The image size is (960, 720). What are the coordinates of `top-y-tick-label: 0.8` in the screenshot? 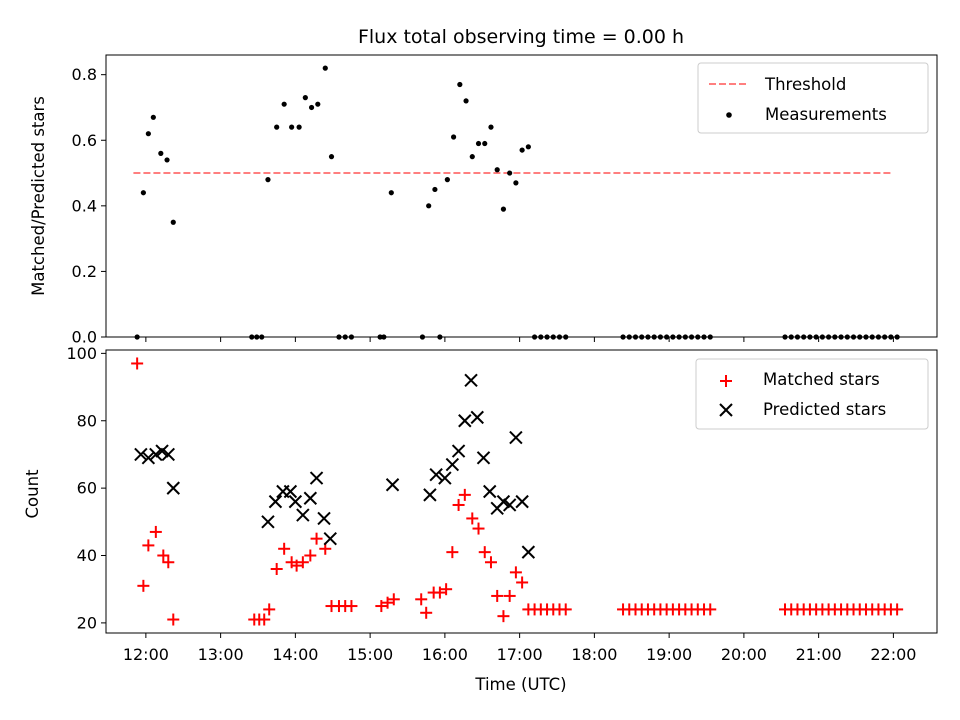 It's located at (84, 74).